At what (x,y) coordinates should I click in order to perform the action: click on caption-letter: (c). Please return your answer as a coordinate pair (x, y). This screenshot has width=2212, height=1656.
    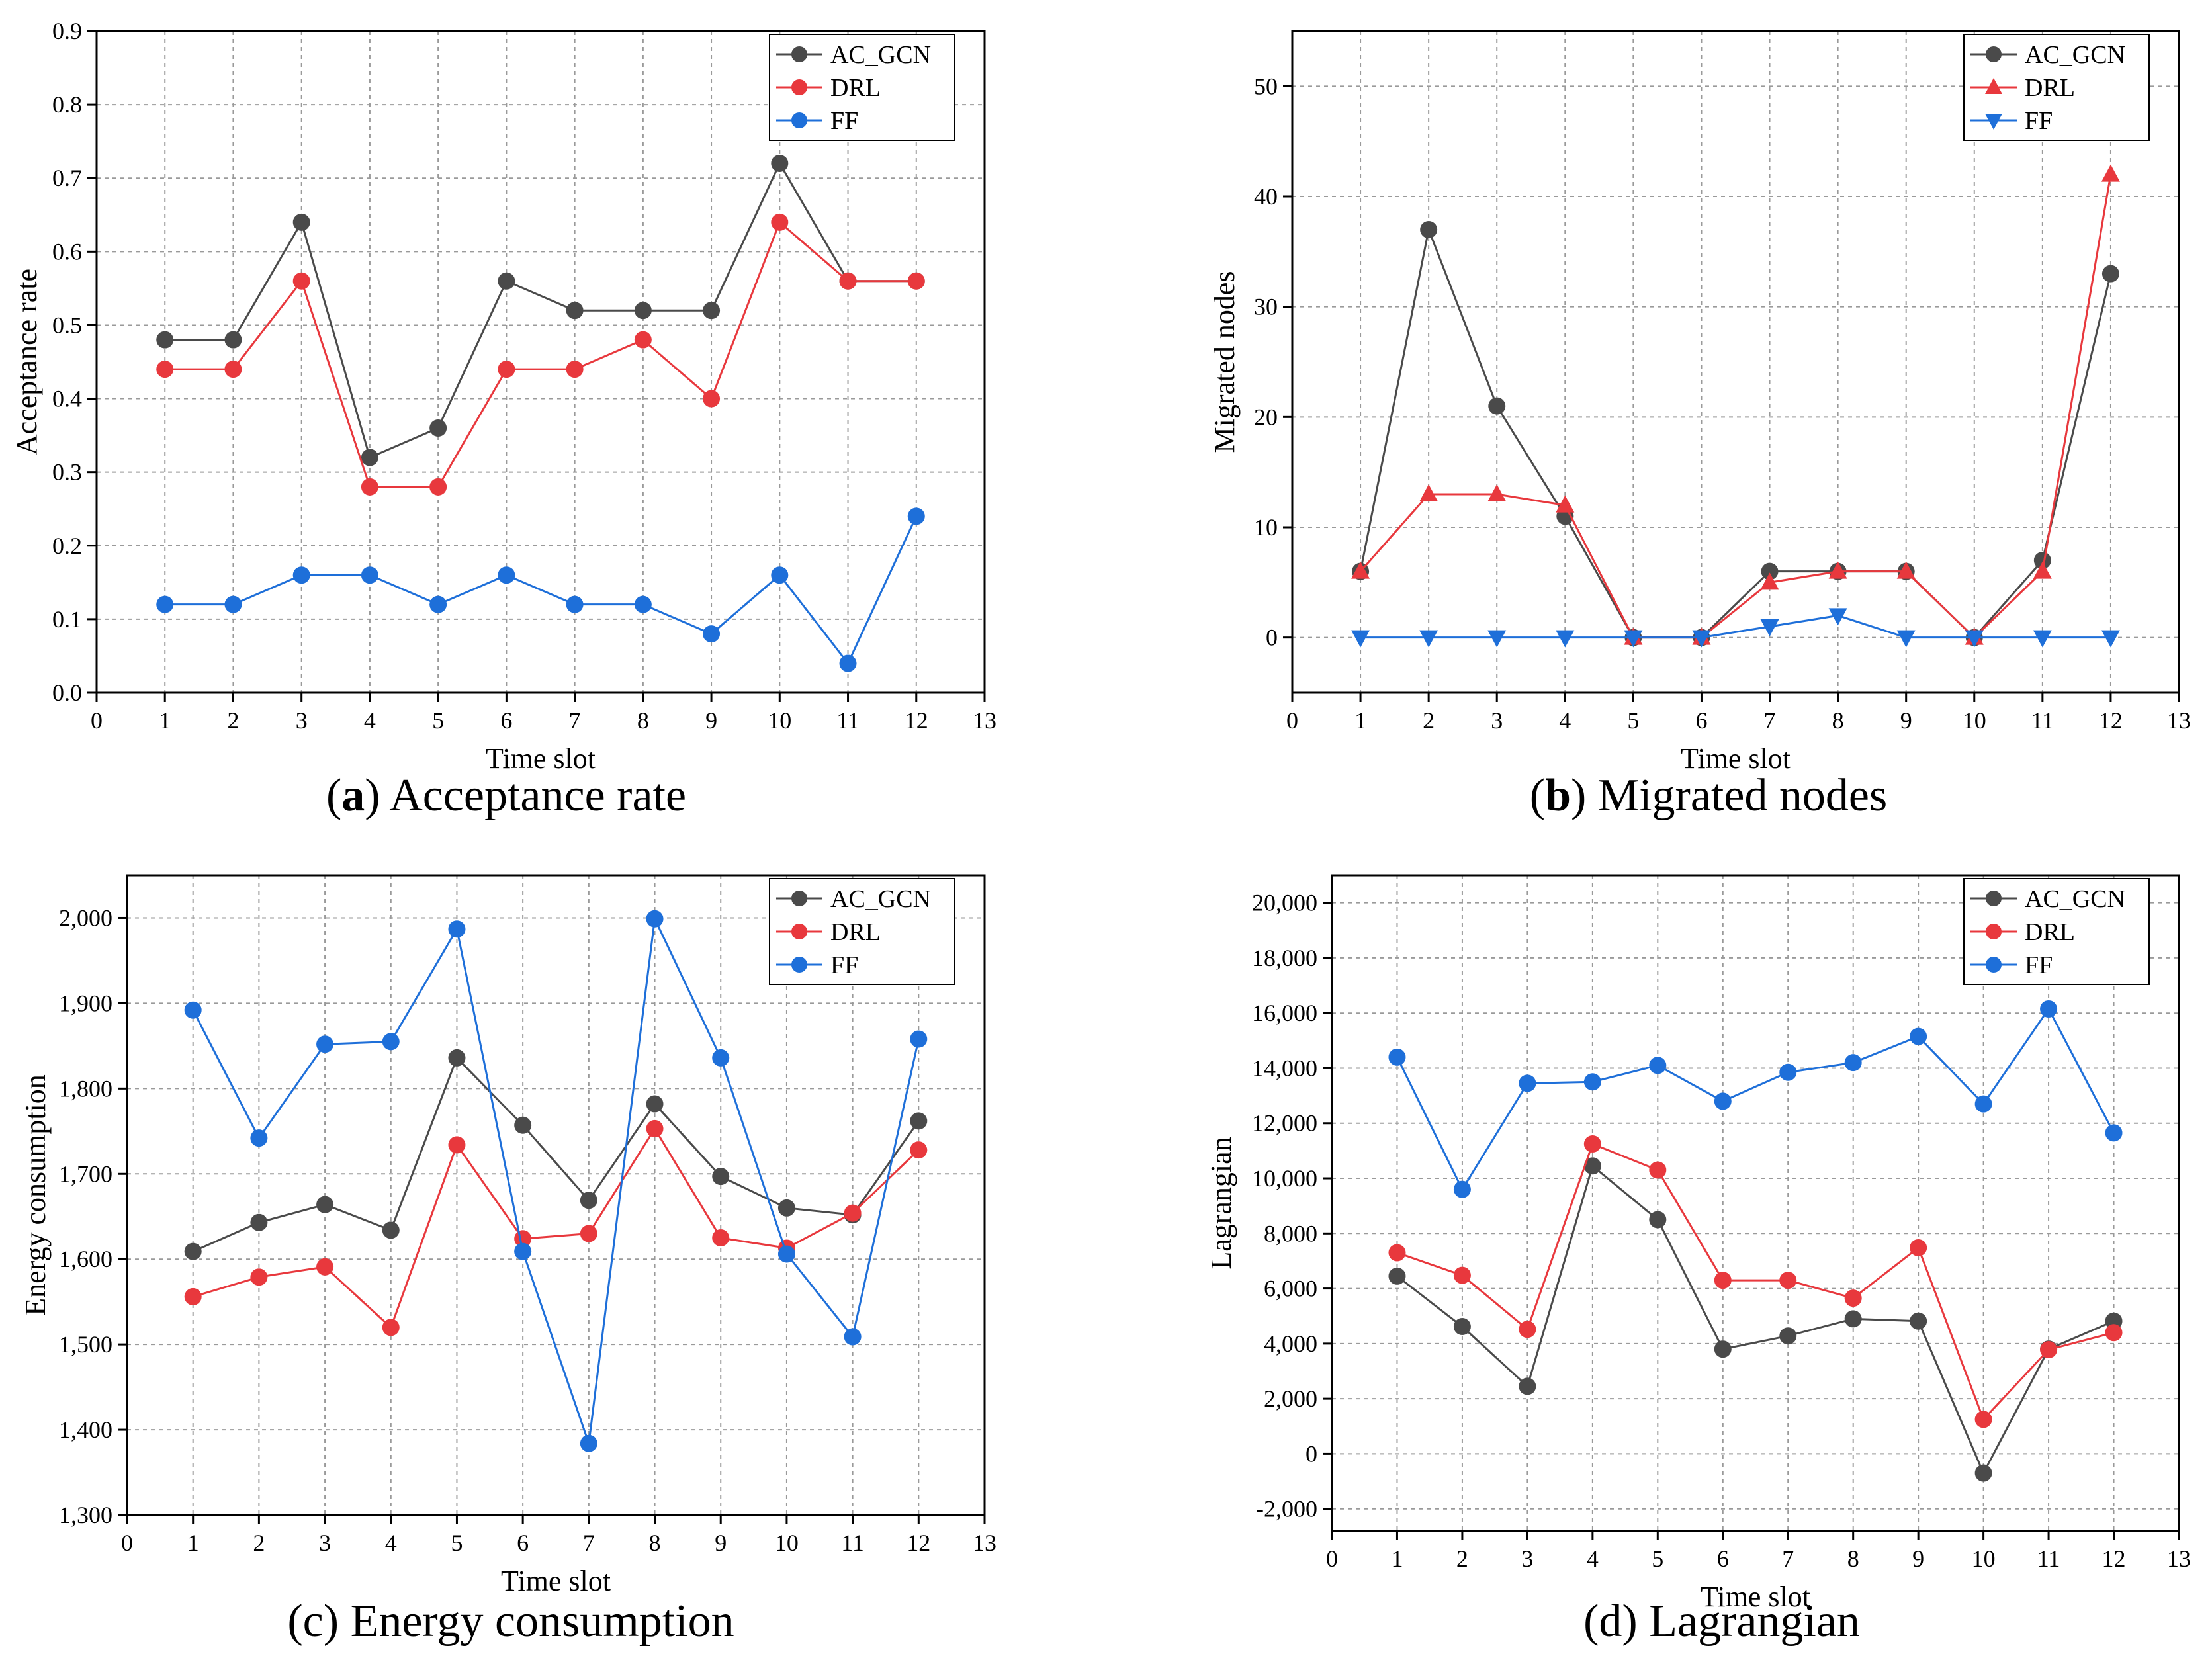
    Looking at the image, I should click on (313, 1621).